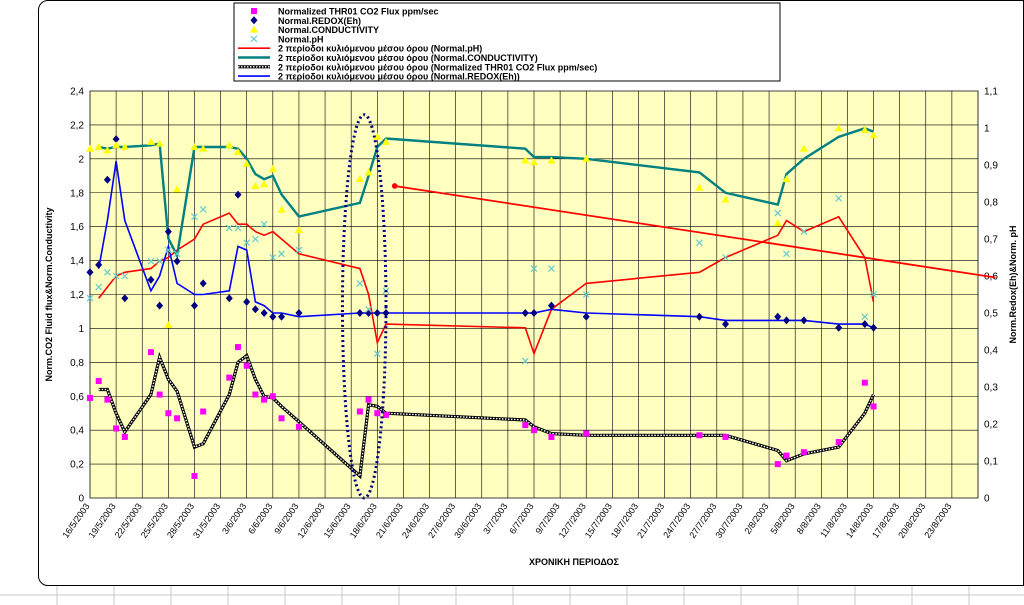 Image resolution: width=1024 pixels, height=605 pixels. Describe the element at coordinates (77, 125) in the screenshot. I see `y-left-tick-label: 2,2` at that location.